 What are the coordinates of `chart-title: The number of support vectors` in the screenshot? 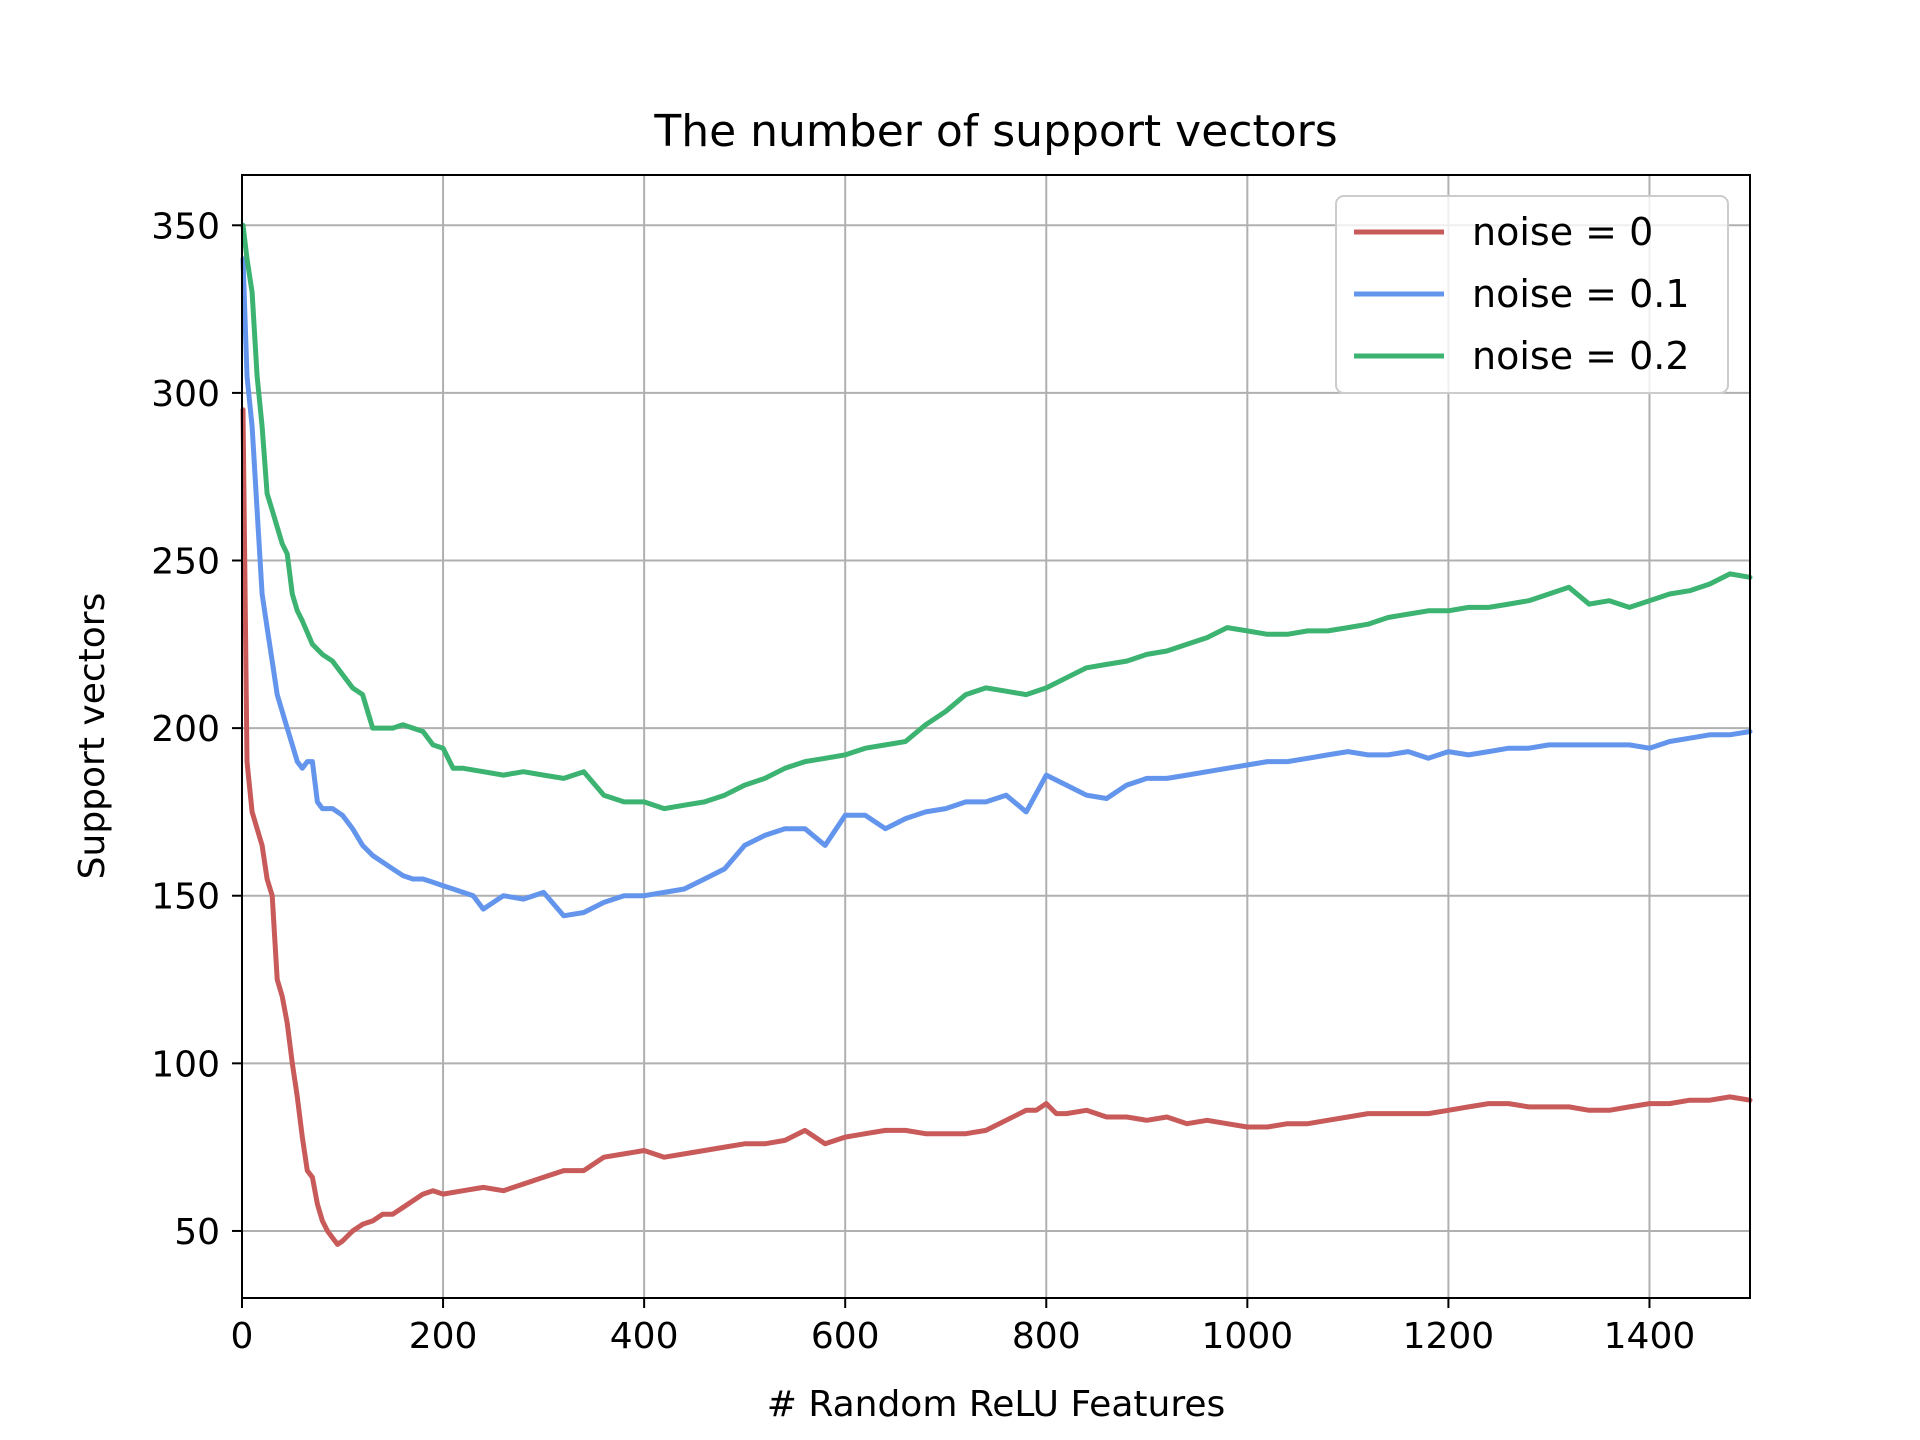 It's located at (995, 131).